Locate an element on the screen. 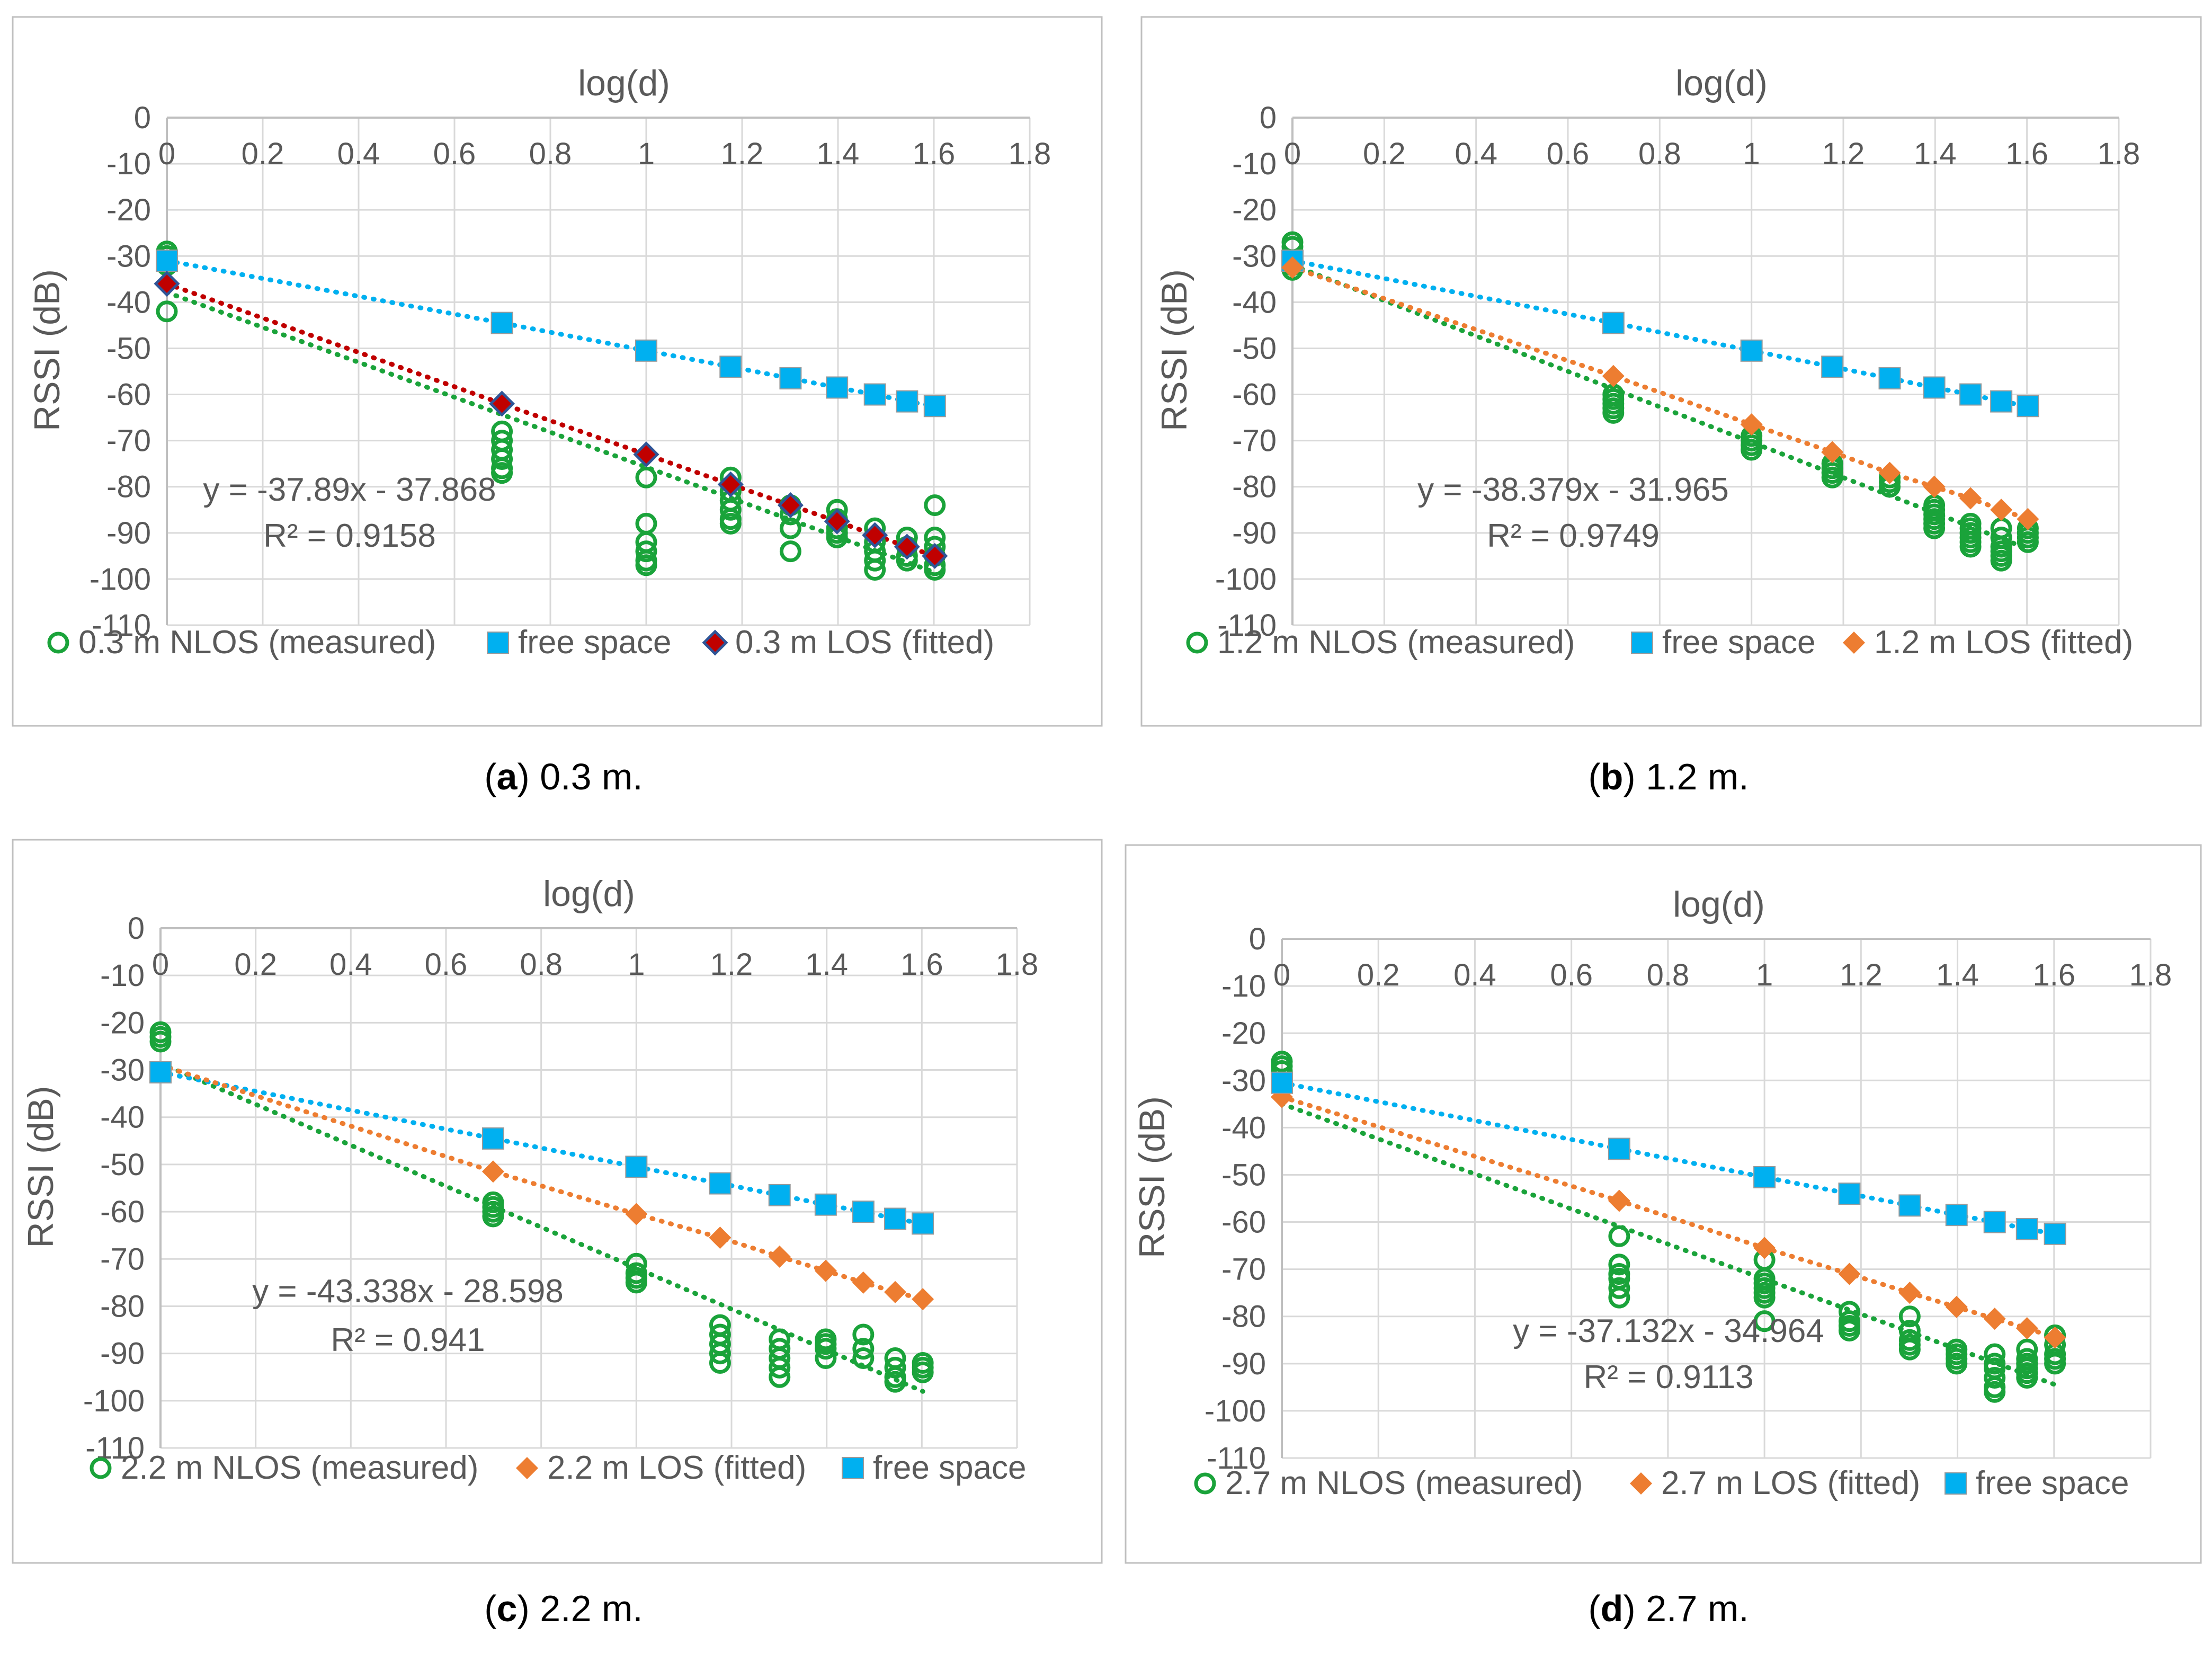 This screenshot has height=1653, width=2212. caption-paren-open: ( is located at coordinates (1594, 1608).